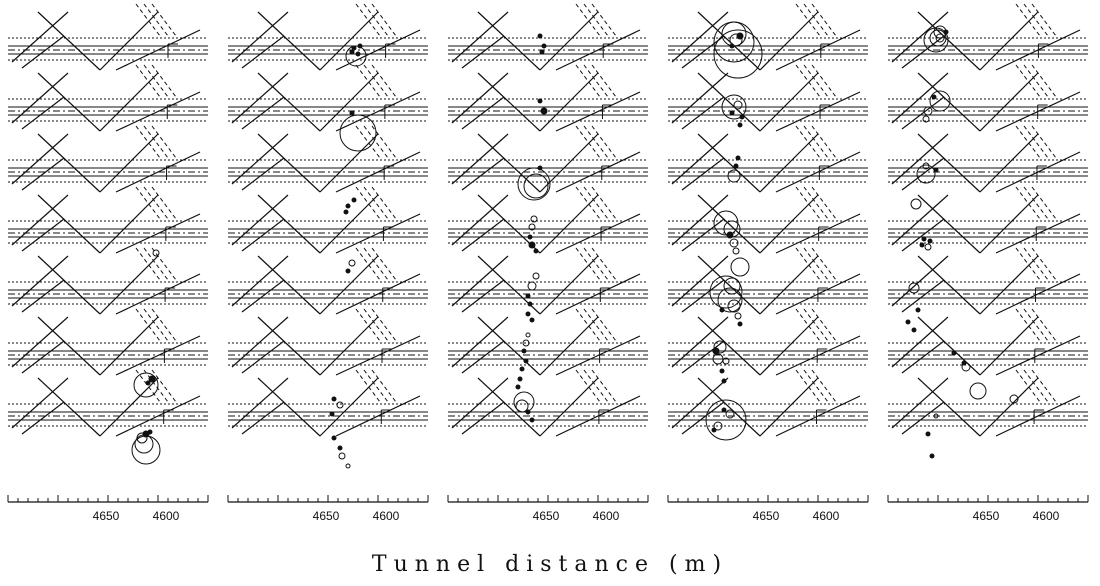  What do you see at coordinates (548, 403) in the screenshot?
I see `panel-r7-c3` at bounding box center [548, 403].